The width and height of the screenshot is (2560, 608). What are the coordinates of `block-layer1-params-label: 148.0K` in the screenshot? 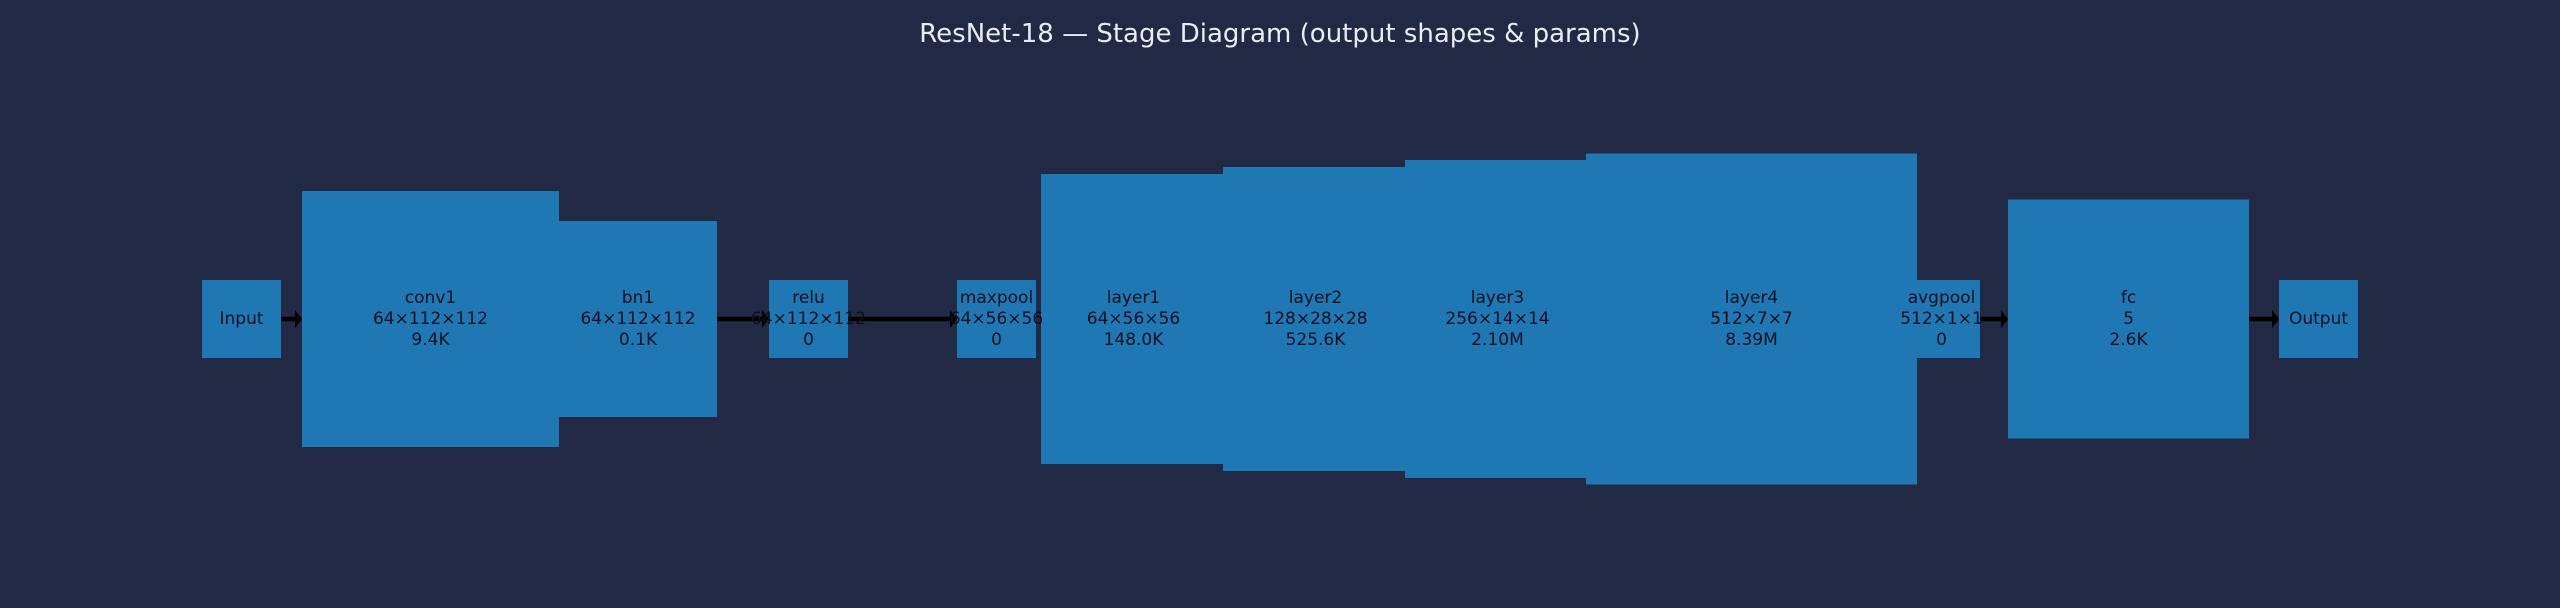 It's located at (1134, 340).